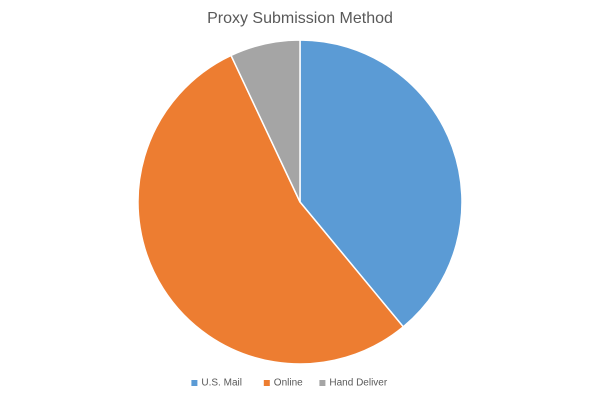 The width and height of the screenshot is (600, 400). What do you see at coordinates (221, 383) in the screenshot?
I see `legend-label: U.S. Mail` at bounding box center [221, 383].